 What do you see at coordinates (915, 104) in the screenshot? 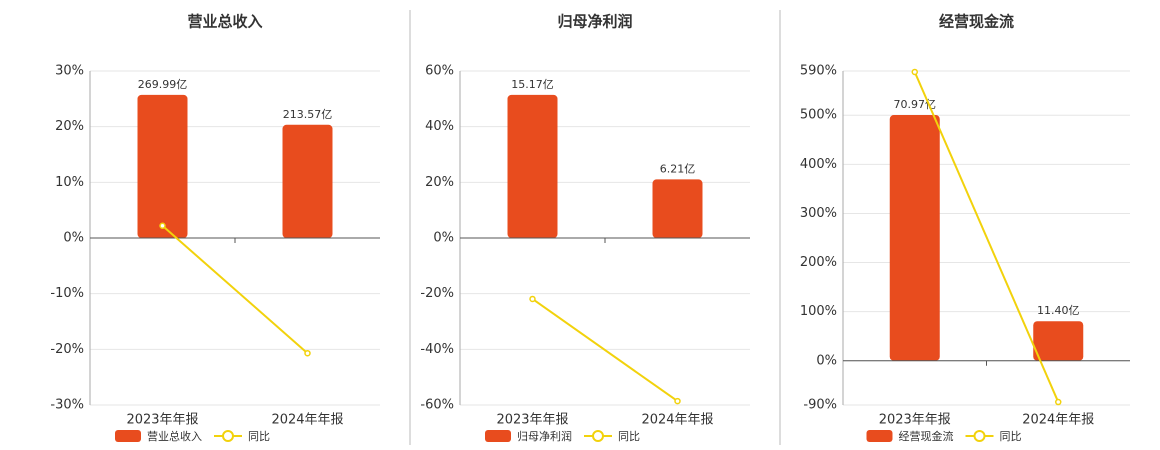
I see `value-label: 70.97亿` at bounding box center [915, 104].